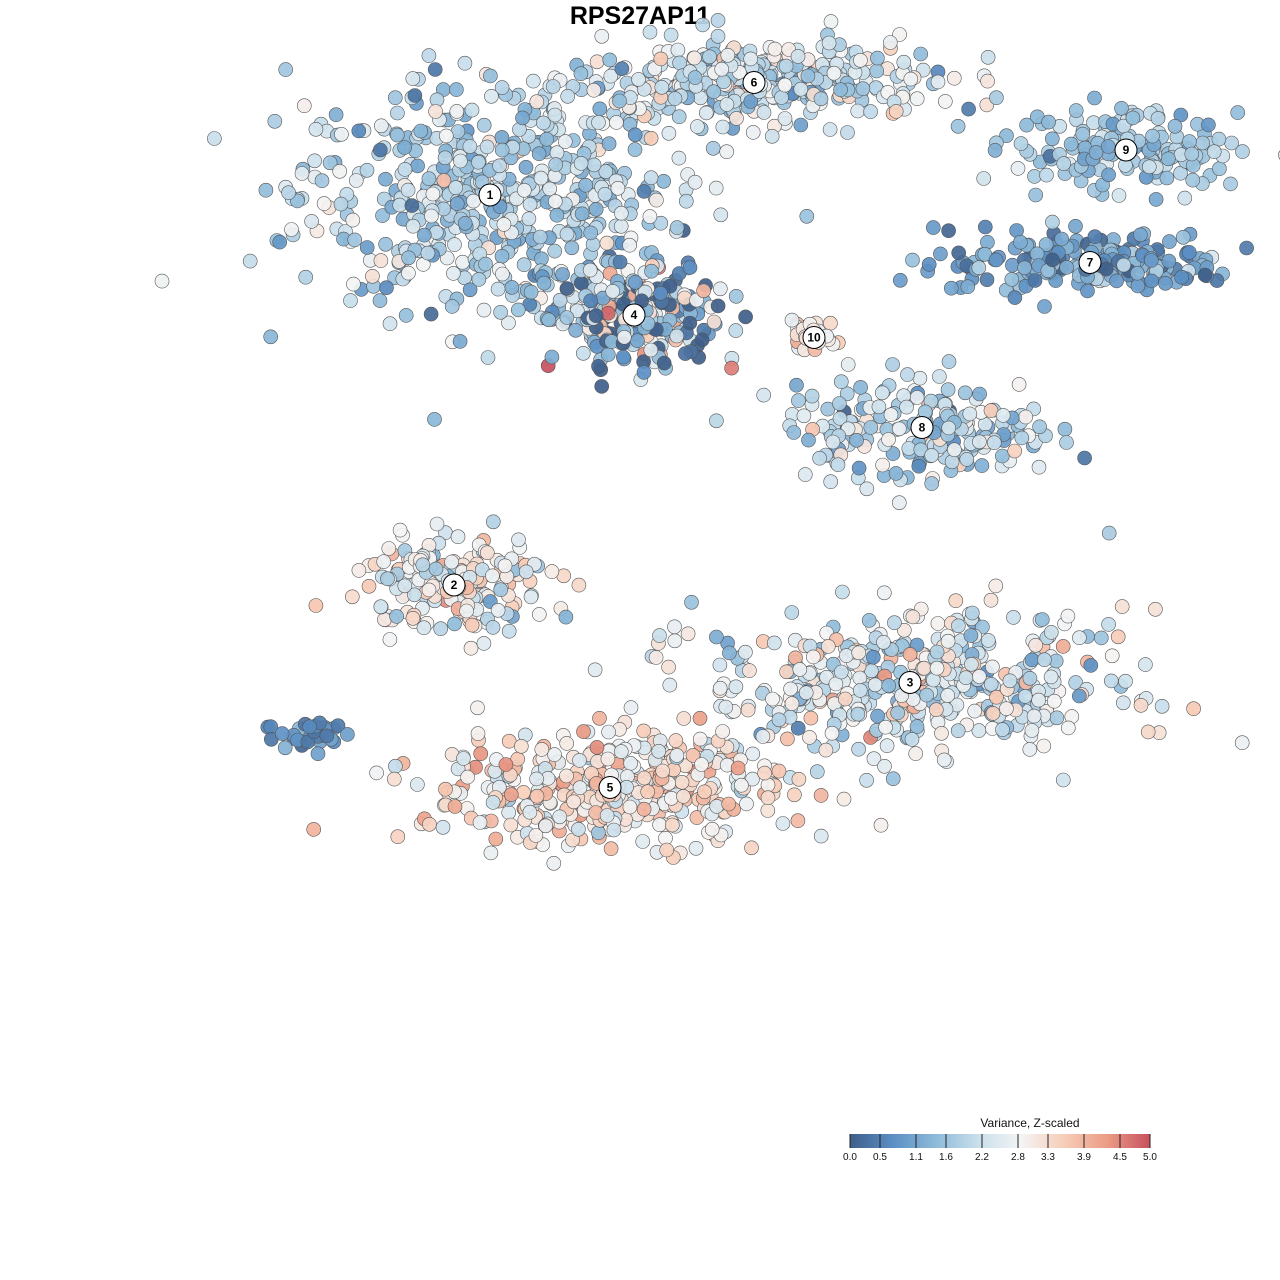  What do you see at coordinates (490, 195) in the screenshot?
I see `svg-text: 1` at bounding box center [490, 195].